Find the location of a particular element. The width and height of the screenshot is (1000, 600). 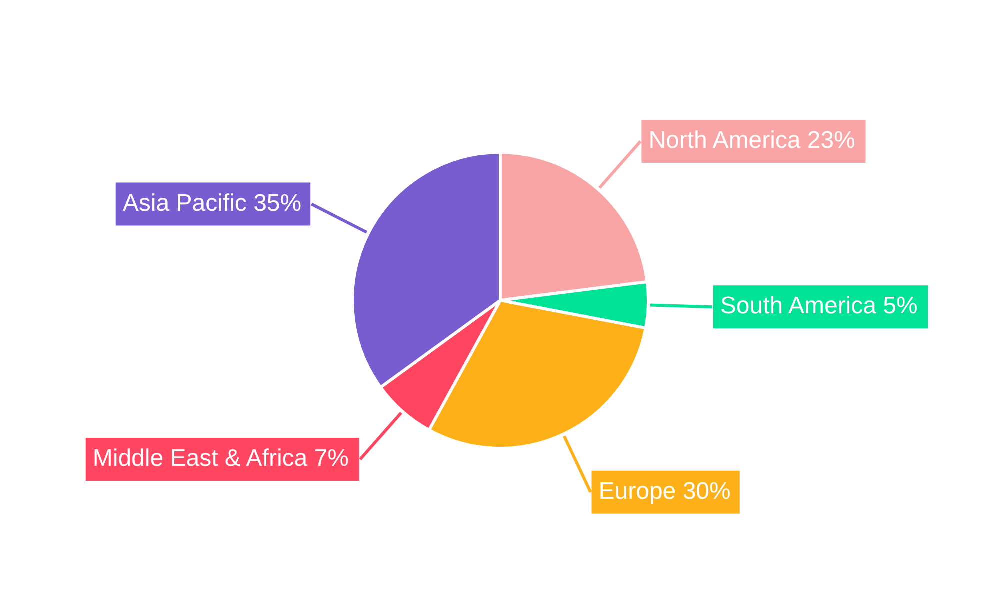

slice-label: North America 23% is located at coordinates (752, 140).